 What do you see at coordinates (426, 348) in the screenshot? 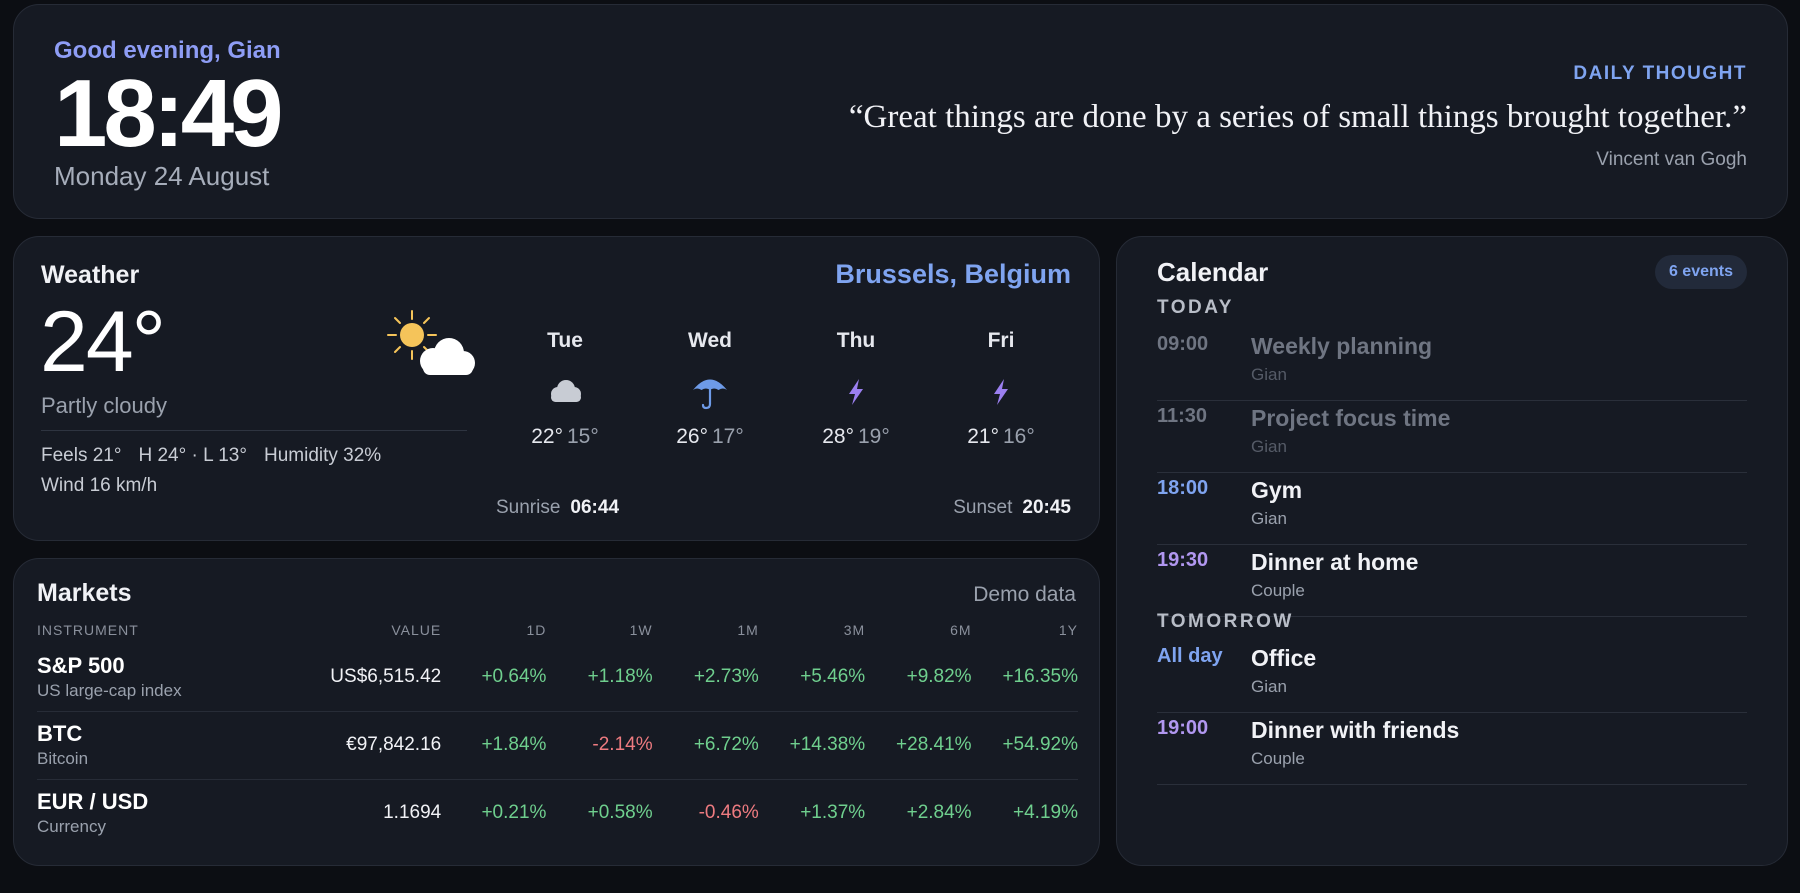
I see `partly-cloudy-icon` at bounding box center [426, 348].